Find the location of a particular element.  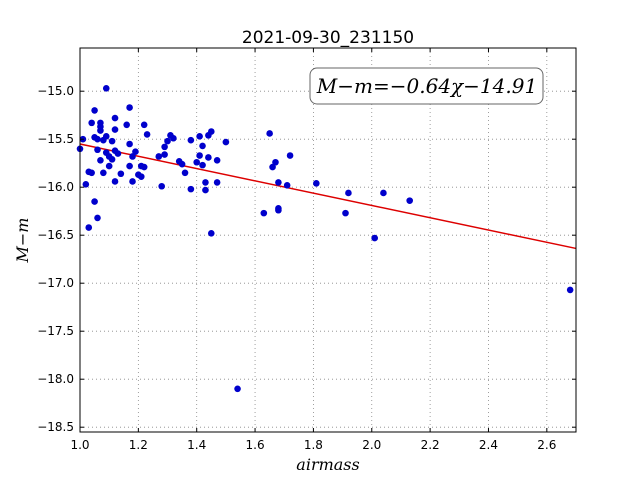

y-tick-label: −18.0 is located at coordinates (55, 379).